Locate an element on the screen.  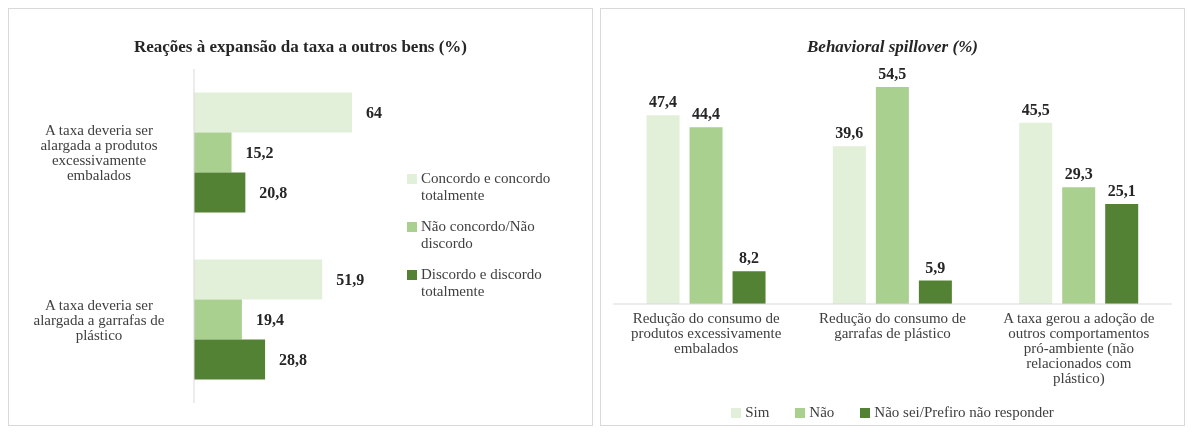
y-tick-label: A taxa deveria ser alargada a produtos excessivamente embalados is located at coordinates (99, 153).